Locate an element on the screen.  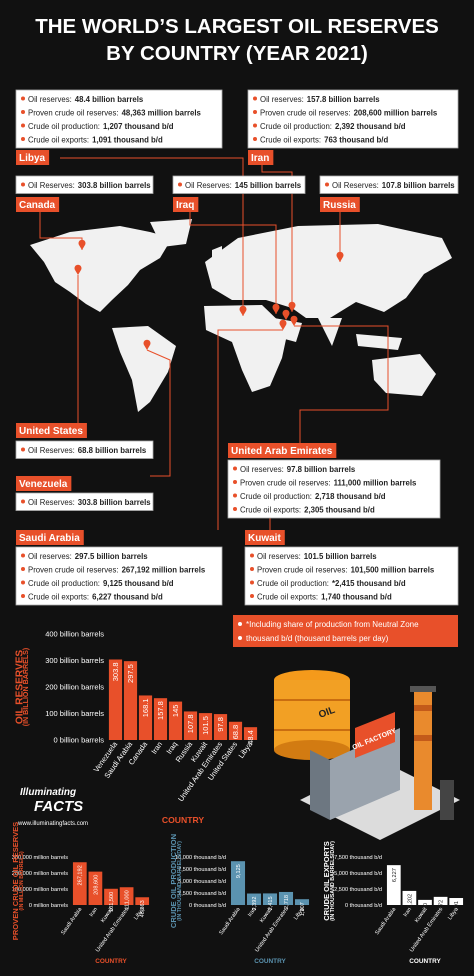
y-axis-label: PROVEN CRUDE OIL RESERVES is located at coordinates (15, 881).